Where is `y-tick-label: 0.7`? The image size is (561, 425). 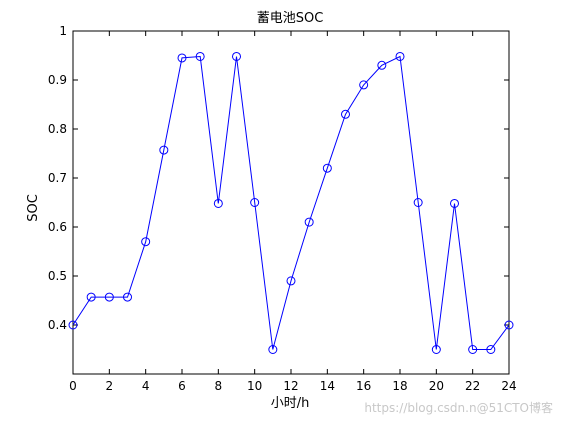 y-tick-label: 0.7 is located at coordinates (57, 178).